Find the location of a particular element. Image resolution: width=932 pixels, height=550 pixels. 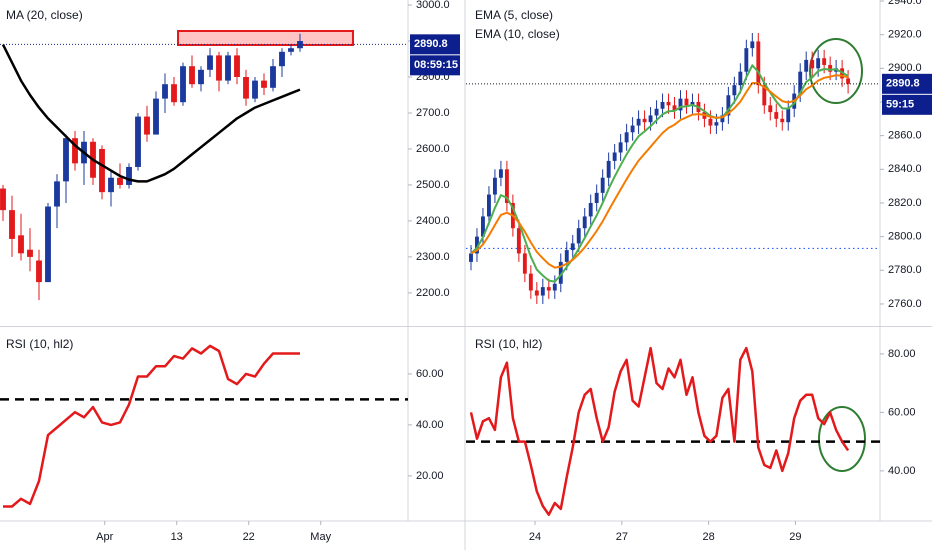

countdown-label: 59:15 is located at coordinates (900, 105).